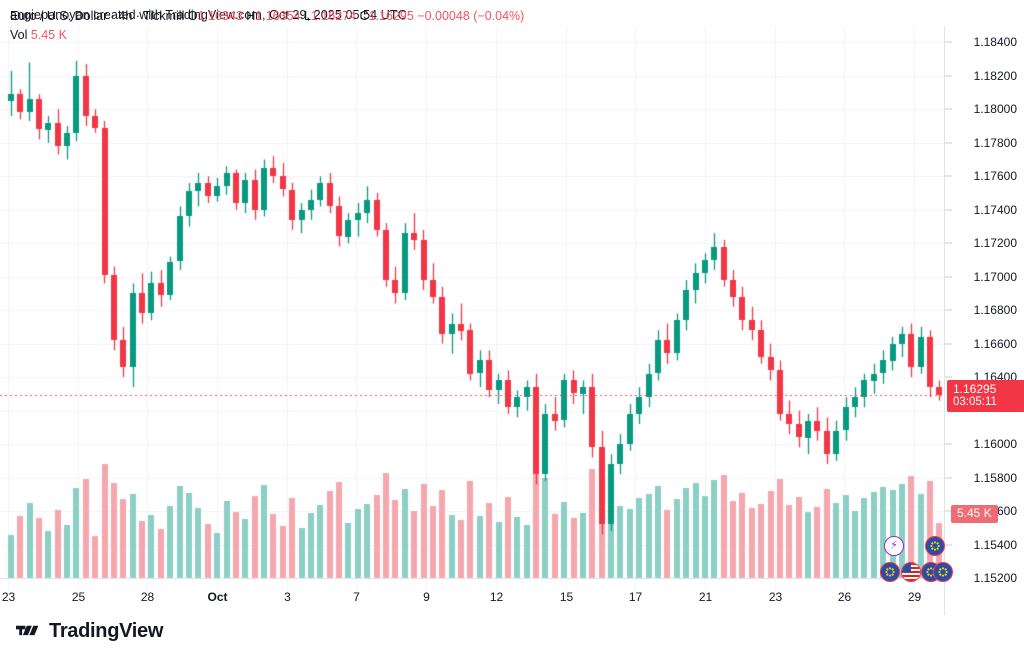 This screenshot has height=665, width=1024. Describe the element at coordinates (995, 209) in the screenshot. I see `price-tick-label: 1.17400` at that location.